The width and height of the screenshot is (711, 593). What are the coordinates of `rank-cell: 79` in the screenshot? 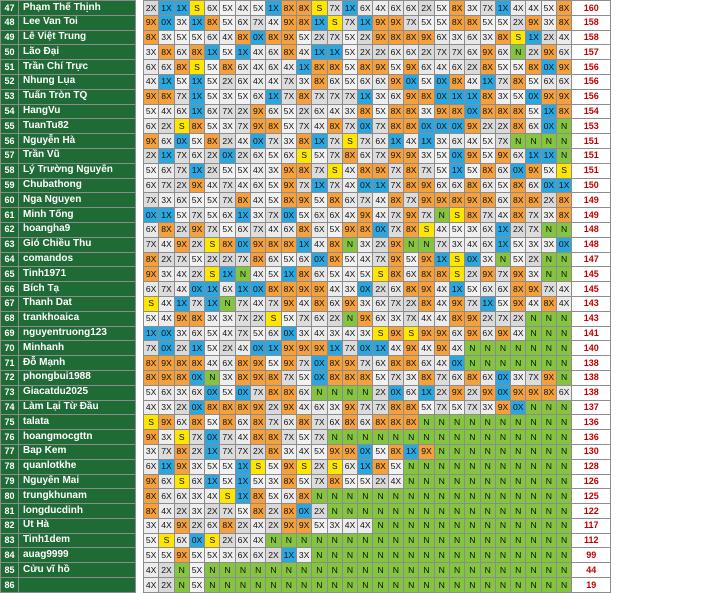 It's located at (9, 481).